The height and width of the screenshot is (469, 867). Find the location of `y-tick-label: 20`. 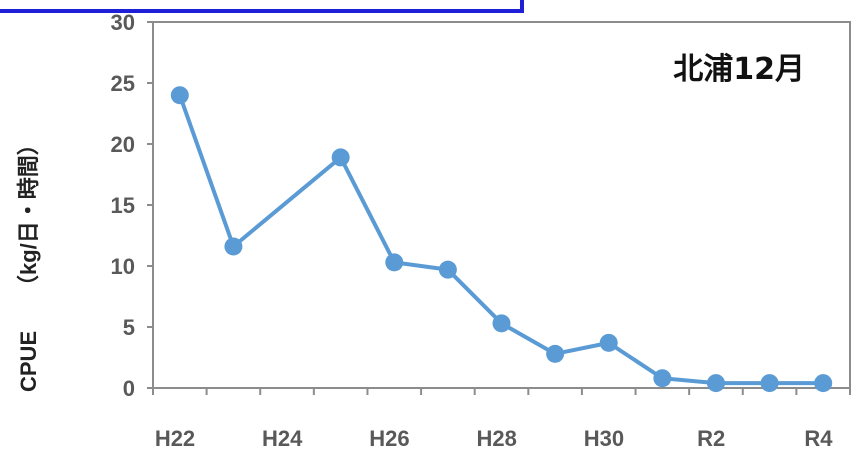

y-tick-label: 20 is located at coordinates (123, 144).